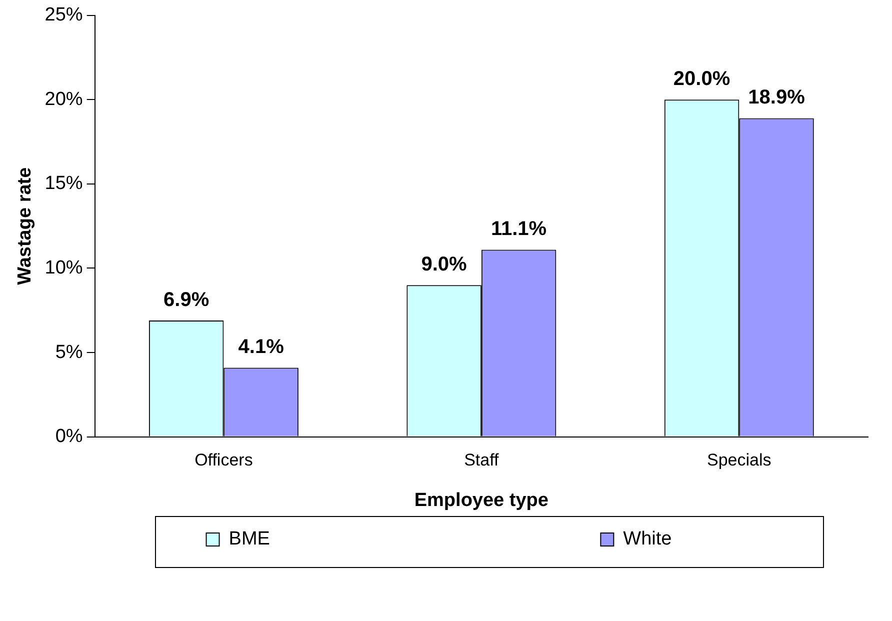 This screenshot has height=621, width=892. Describe the element at coordinates (63, 267) in the screenshot. I see `y-tick-label: 10%` at that location.